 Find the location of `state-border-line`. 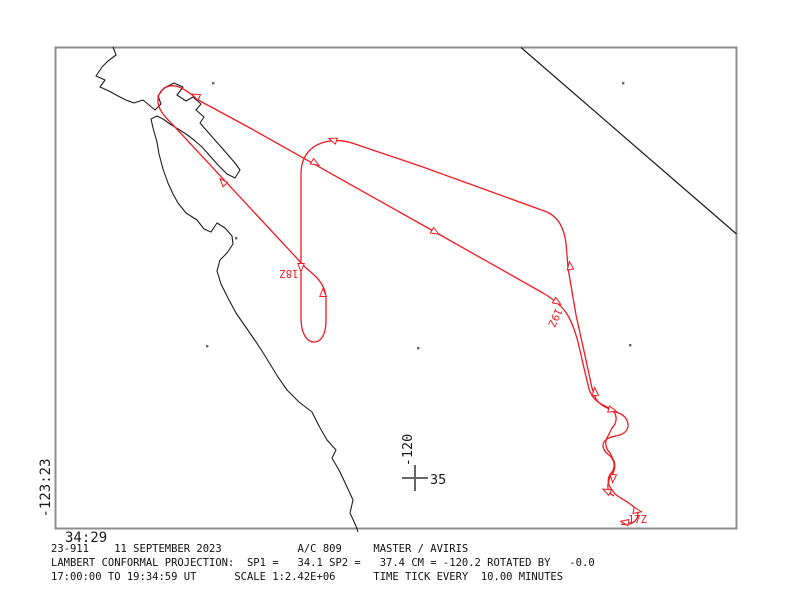

state-border-line is located at coordinates (628, 141).